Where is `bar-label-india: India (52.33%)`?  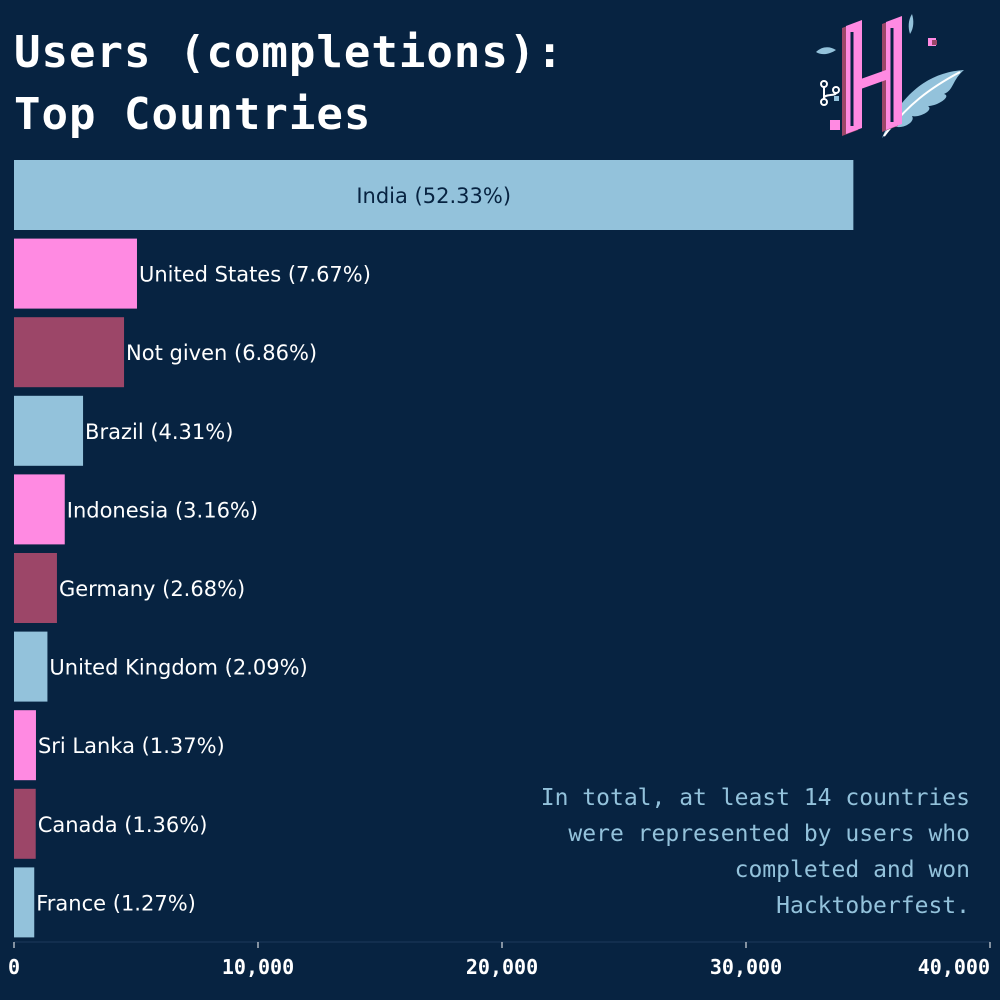 bar-label-india: India (52.33%) is located at coordinates (433, 196).